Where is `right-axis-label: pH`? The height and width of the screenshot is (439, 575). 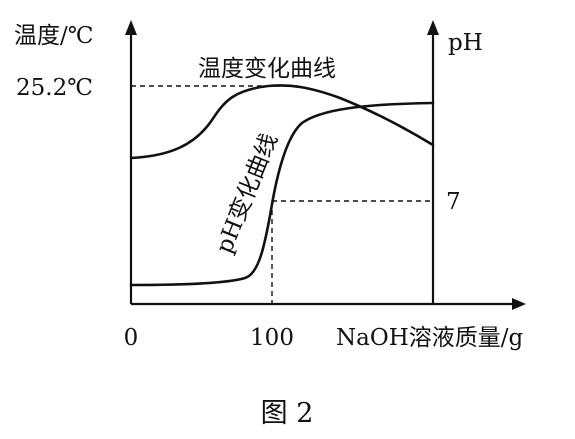
right-axis-label: pH is located at coordinates (465, 43).